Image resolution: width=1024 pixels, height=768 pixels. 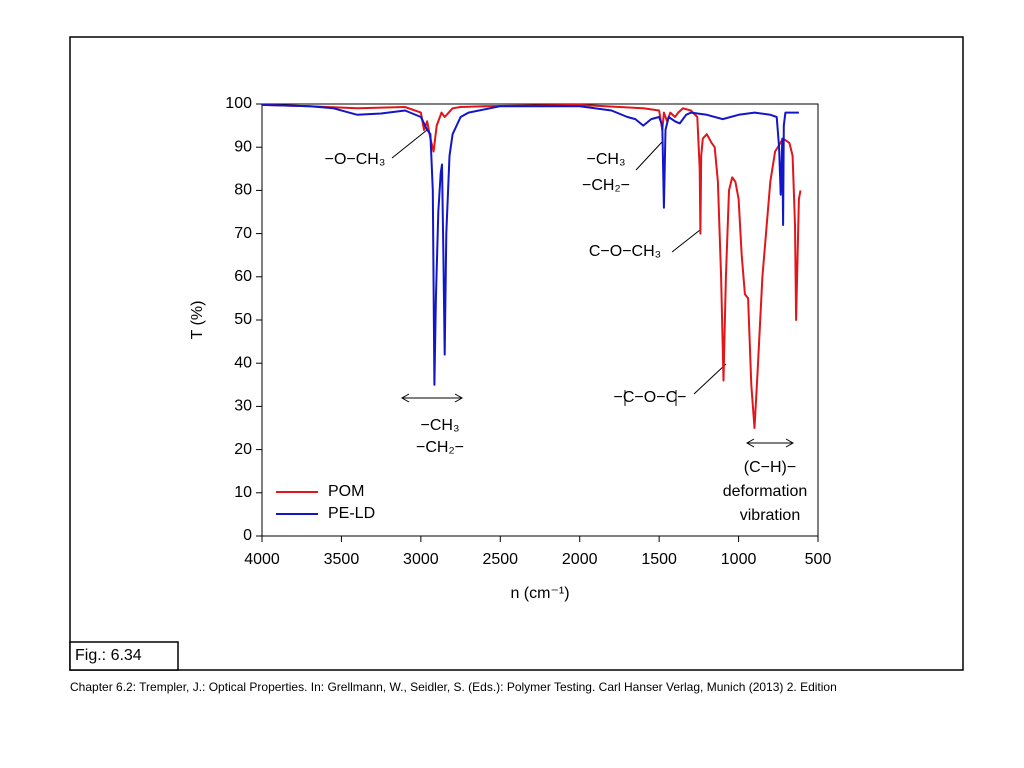 I want to click on y-tick-label: 80, so click(x=243, y=190).